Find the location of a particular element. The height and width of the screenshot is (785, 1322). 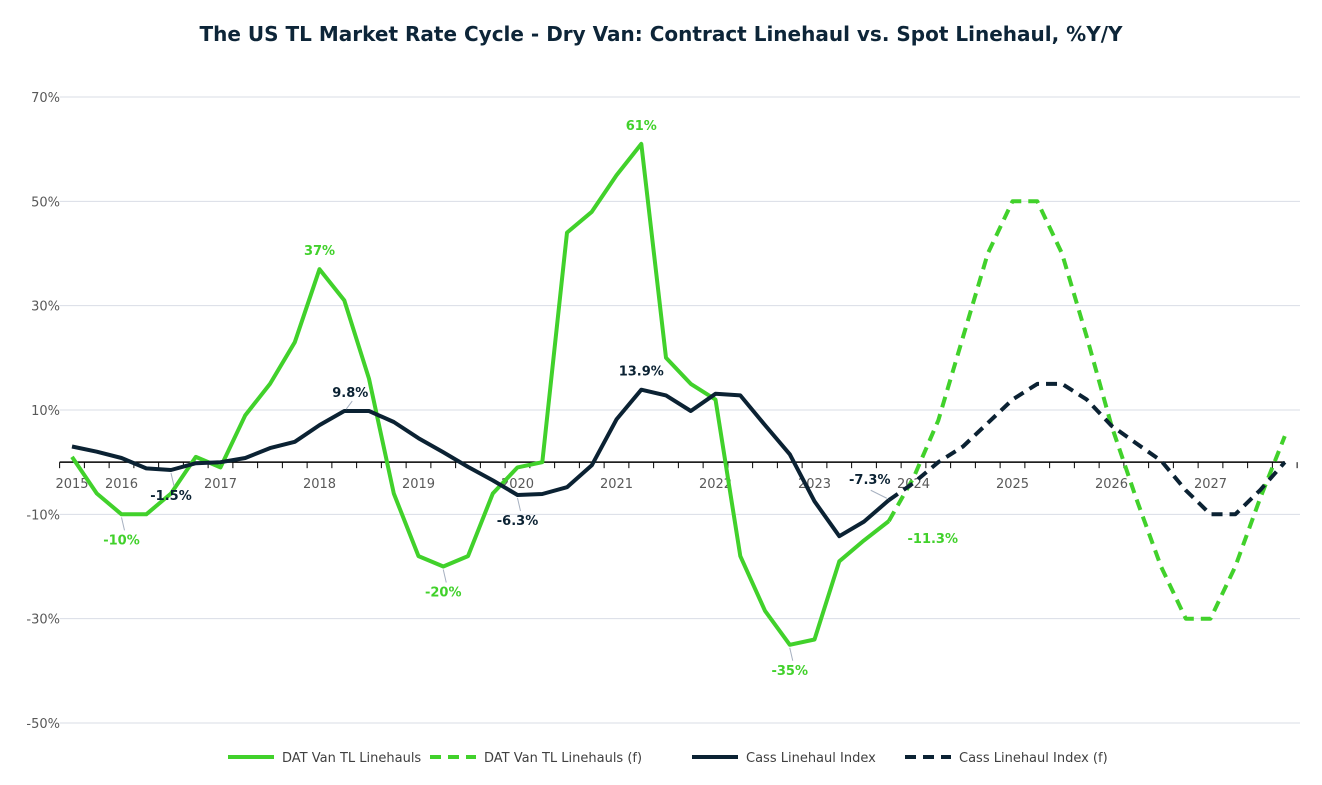

x-tick-label: 2015 is located at coordinates (71, 484).